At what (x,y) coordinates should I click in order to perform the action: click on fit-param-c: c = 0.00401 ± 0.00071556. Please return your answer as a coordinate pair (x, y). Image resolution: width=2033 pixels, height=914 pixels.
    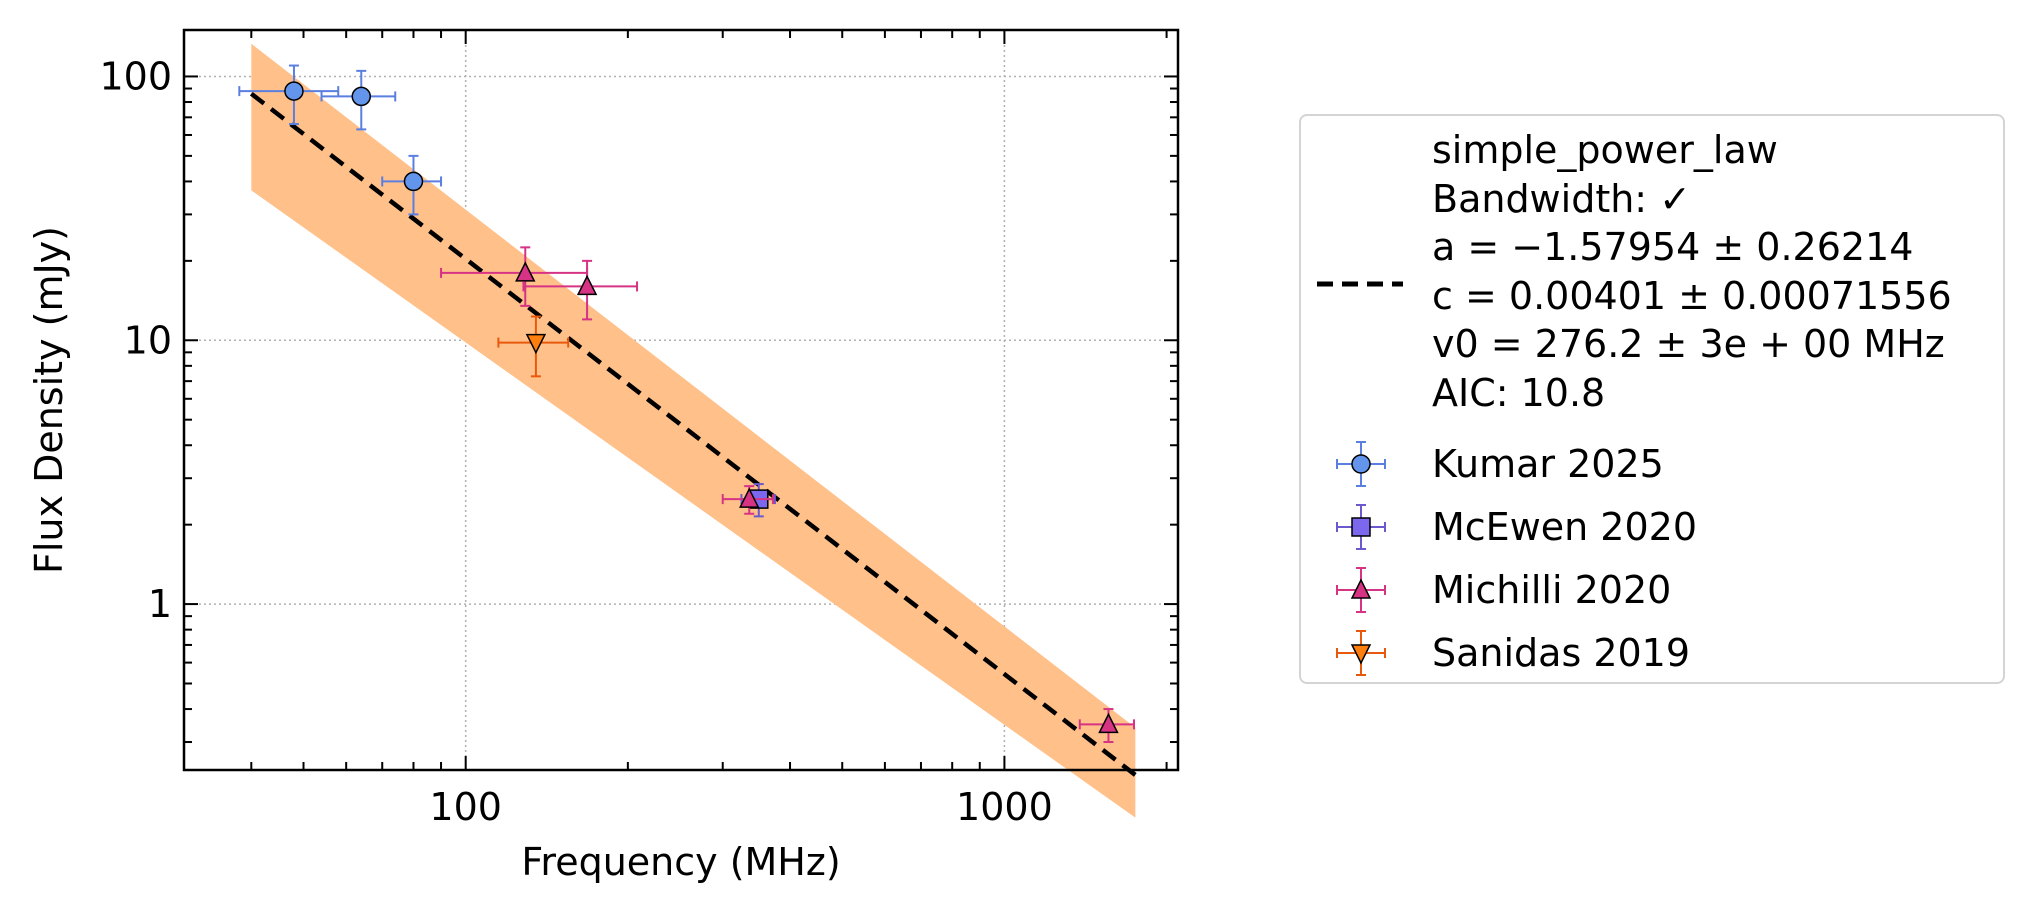
    Looking at the image, I should click on (1692, 295).